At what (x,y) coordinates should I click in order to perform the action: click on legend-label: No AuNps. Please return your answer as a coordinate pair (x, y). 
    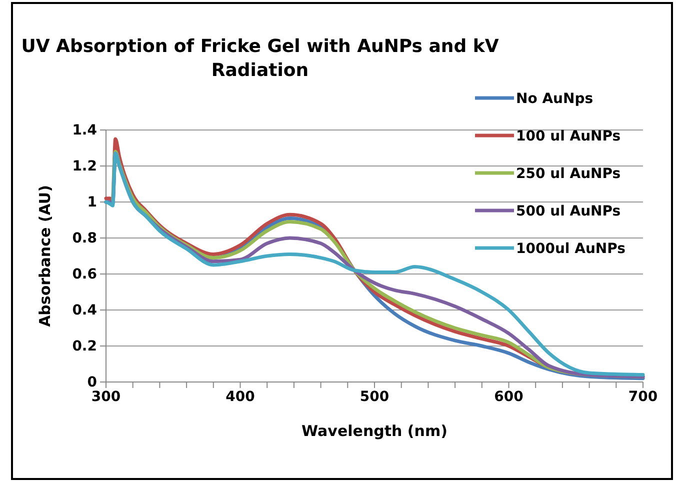
    Looking at the image, I should click on (555, 98).